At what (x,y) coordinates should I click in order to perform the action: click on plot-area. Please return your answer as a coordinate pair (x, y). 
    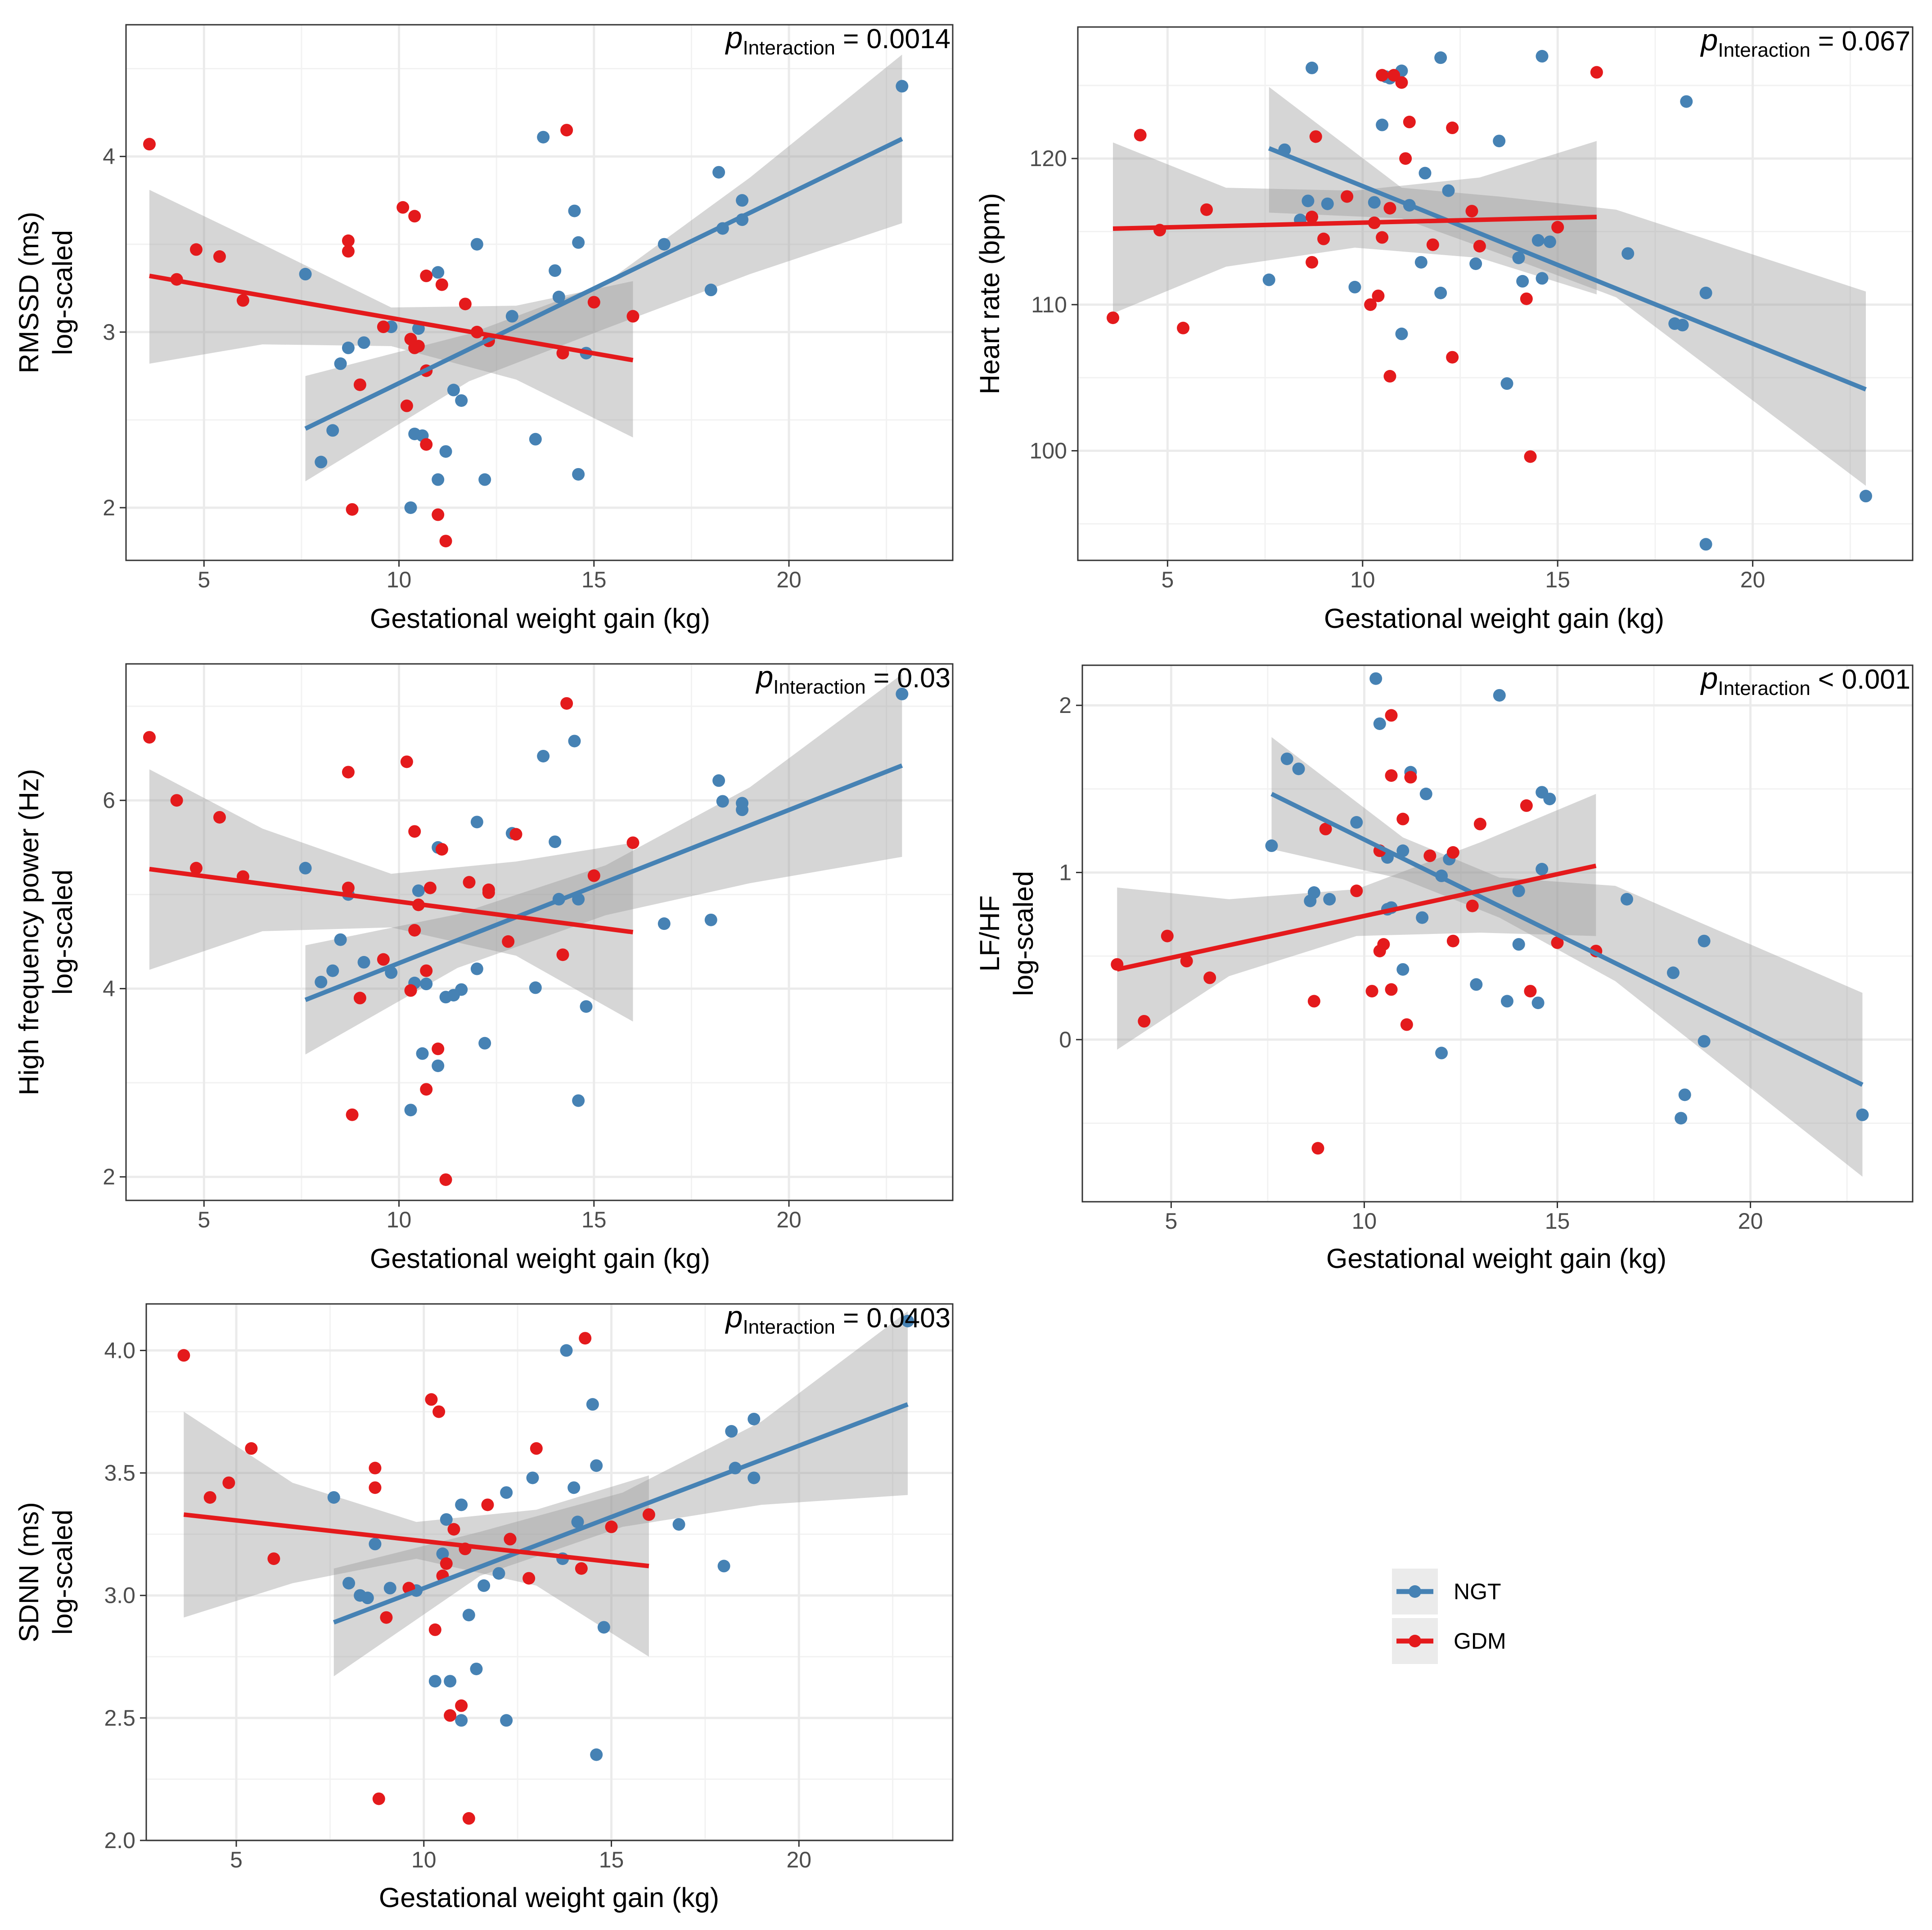
    Looking at the image, I should click on (1490, 925).